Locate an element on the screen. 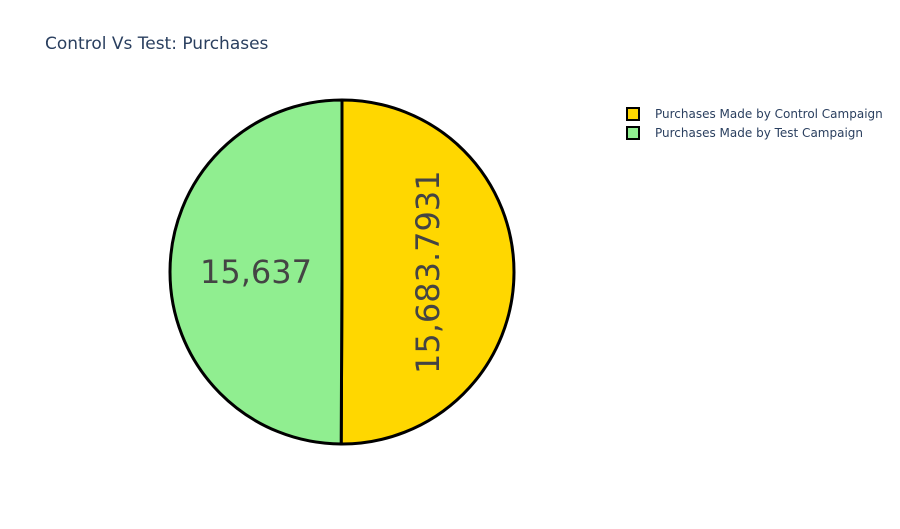 The image size is (900, 529). pie-slice-purchases-made-by-test-campaign is located at coordinates (256, 272).